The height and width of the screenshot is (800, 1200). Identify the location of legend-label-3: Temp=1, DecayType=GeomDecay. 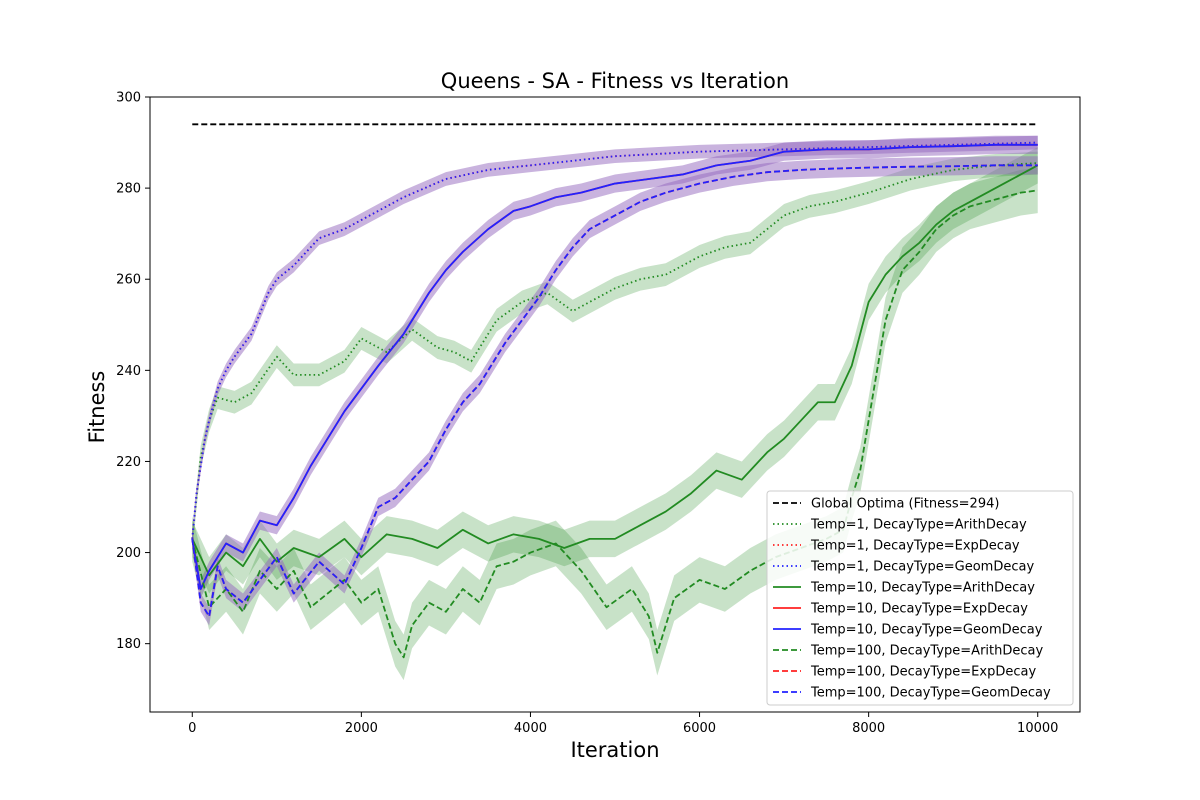
(922, 567).